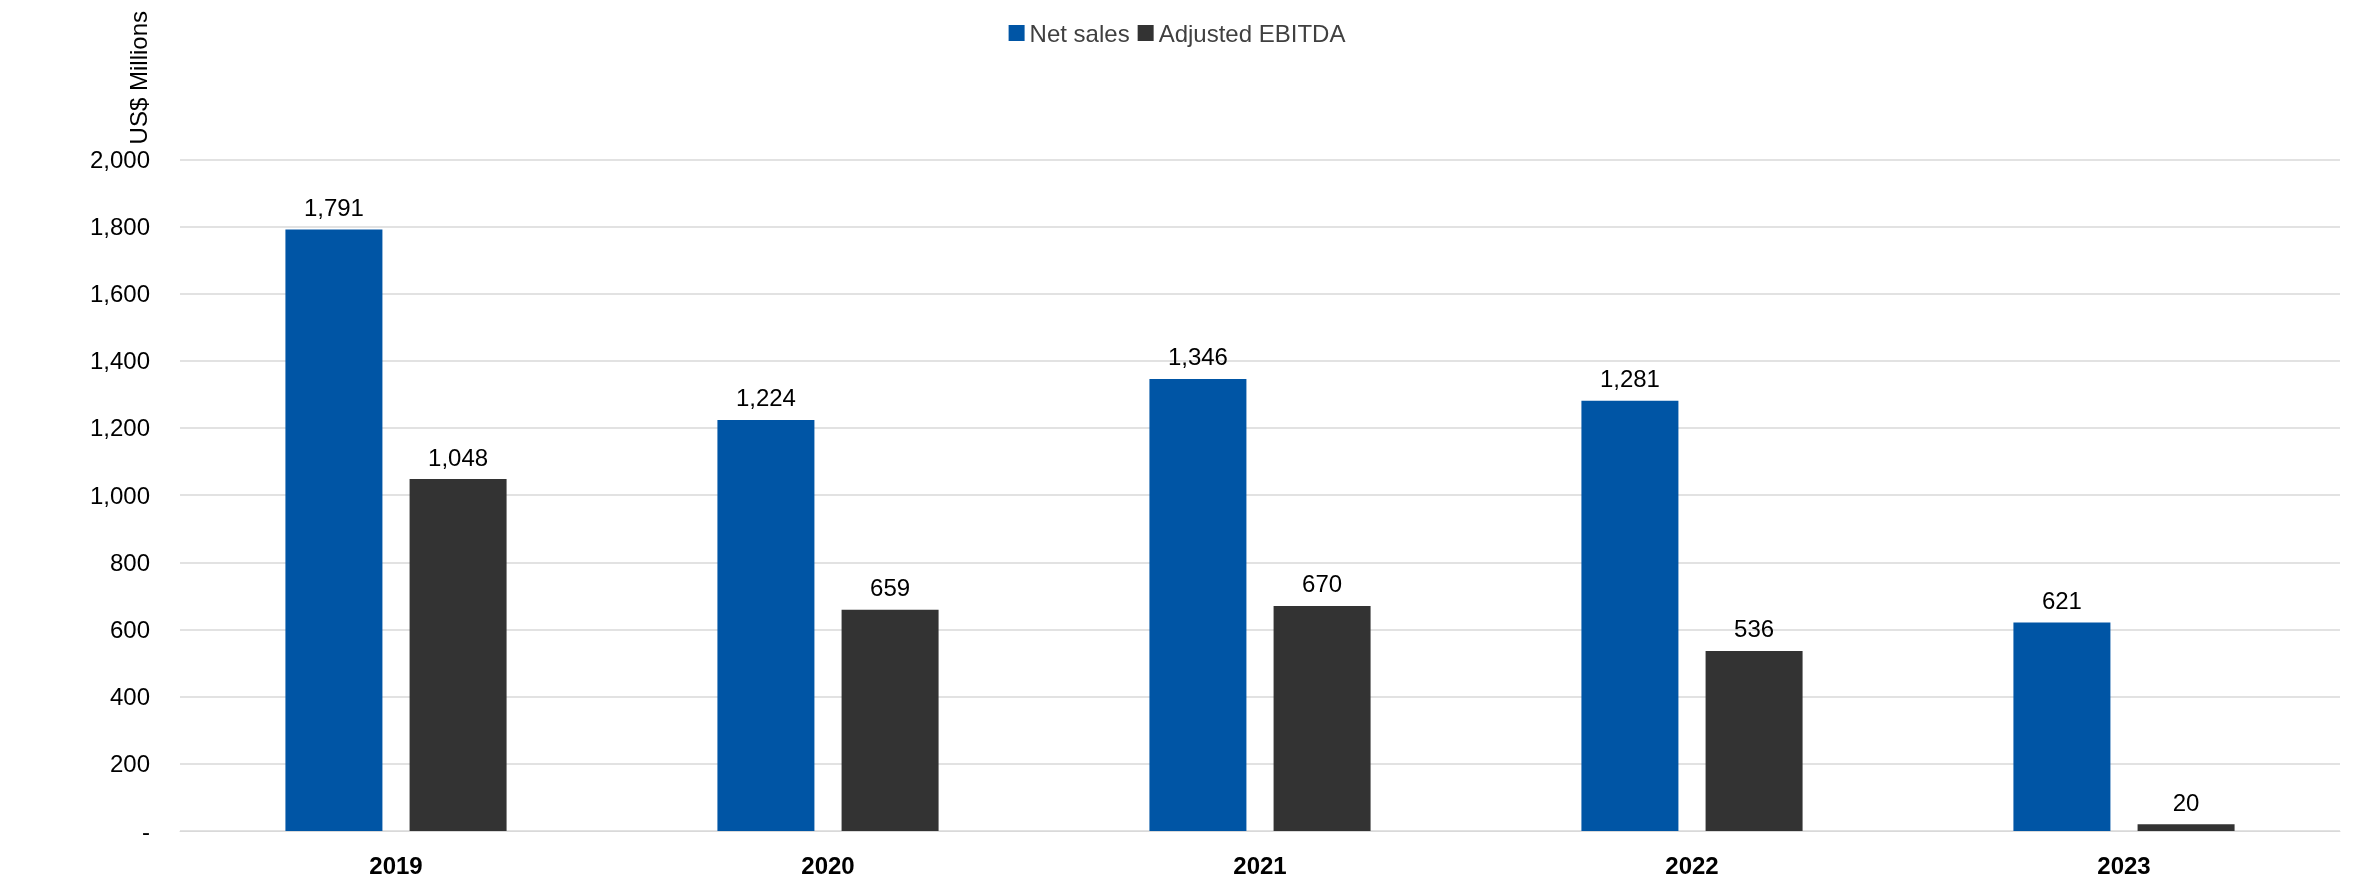 The image size is (2354, 895). Describe the element at coordinates (396, 865) in the screenshot. I see `x-tick-label: 2019` at that location.